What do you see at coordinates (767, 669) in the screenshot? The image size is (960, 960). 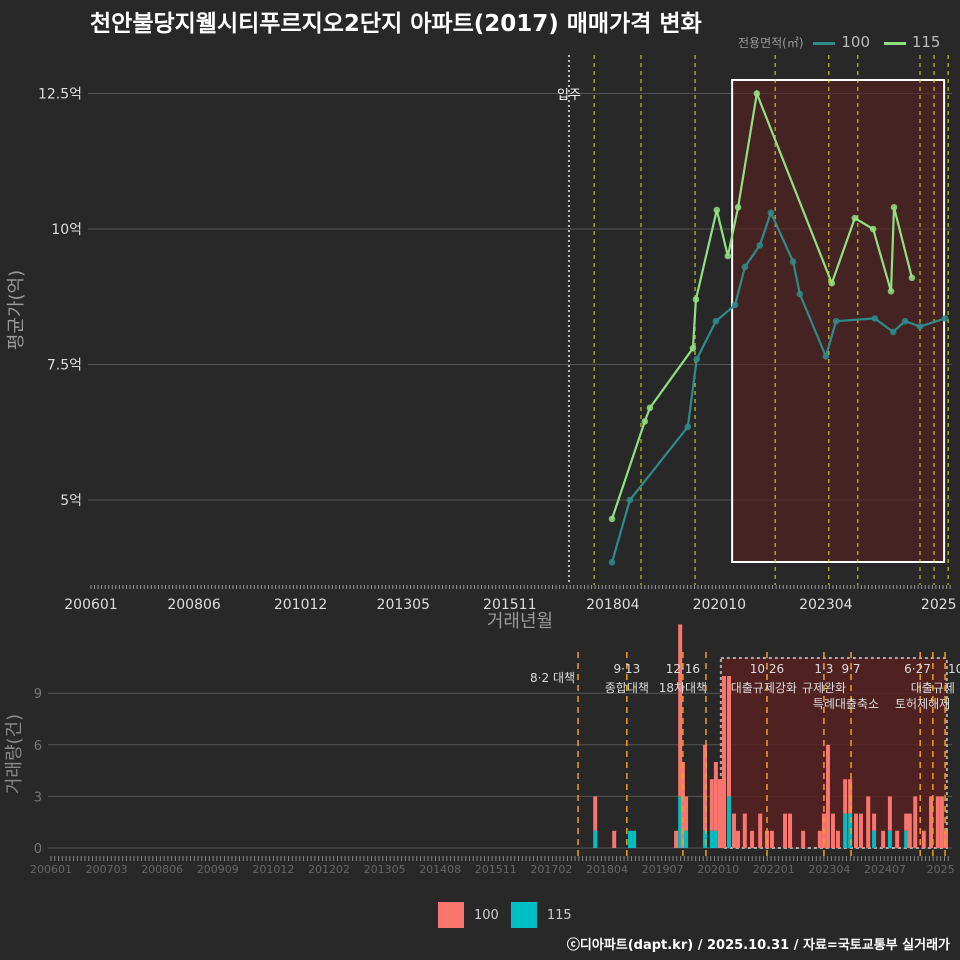 I see `policy-date: 10·26` at bounding box center [767, 669].